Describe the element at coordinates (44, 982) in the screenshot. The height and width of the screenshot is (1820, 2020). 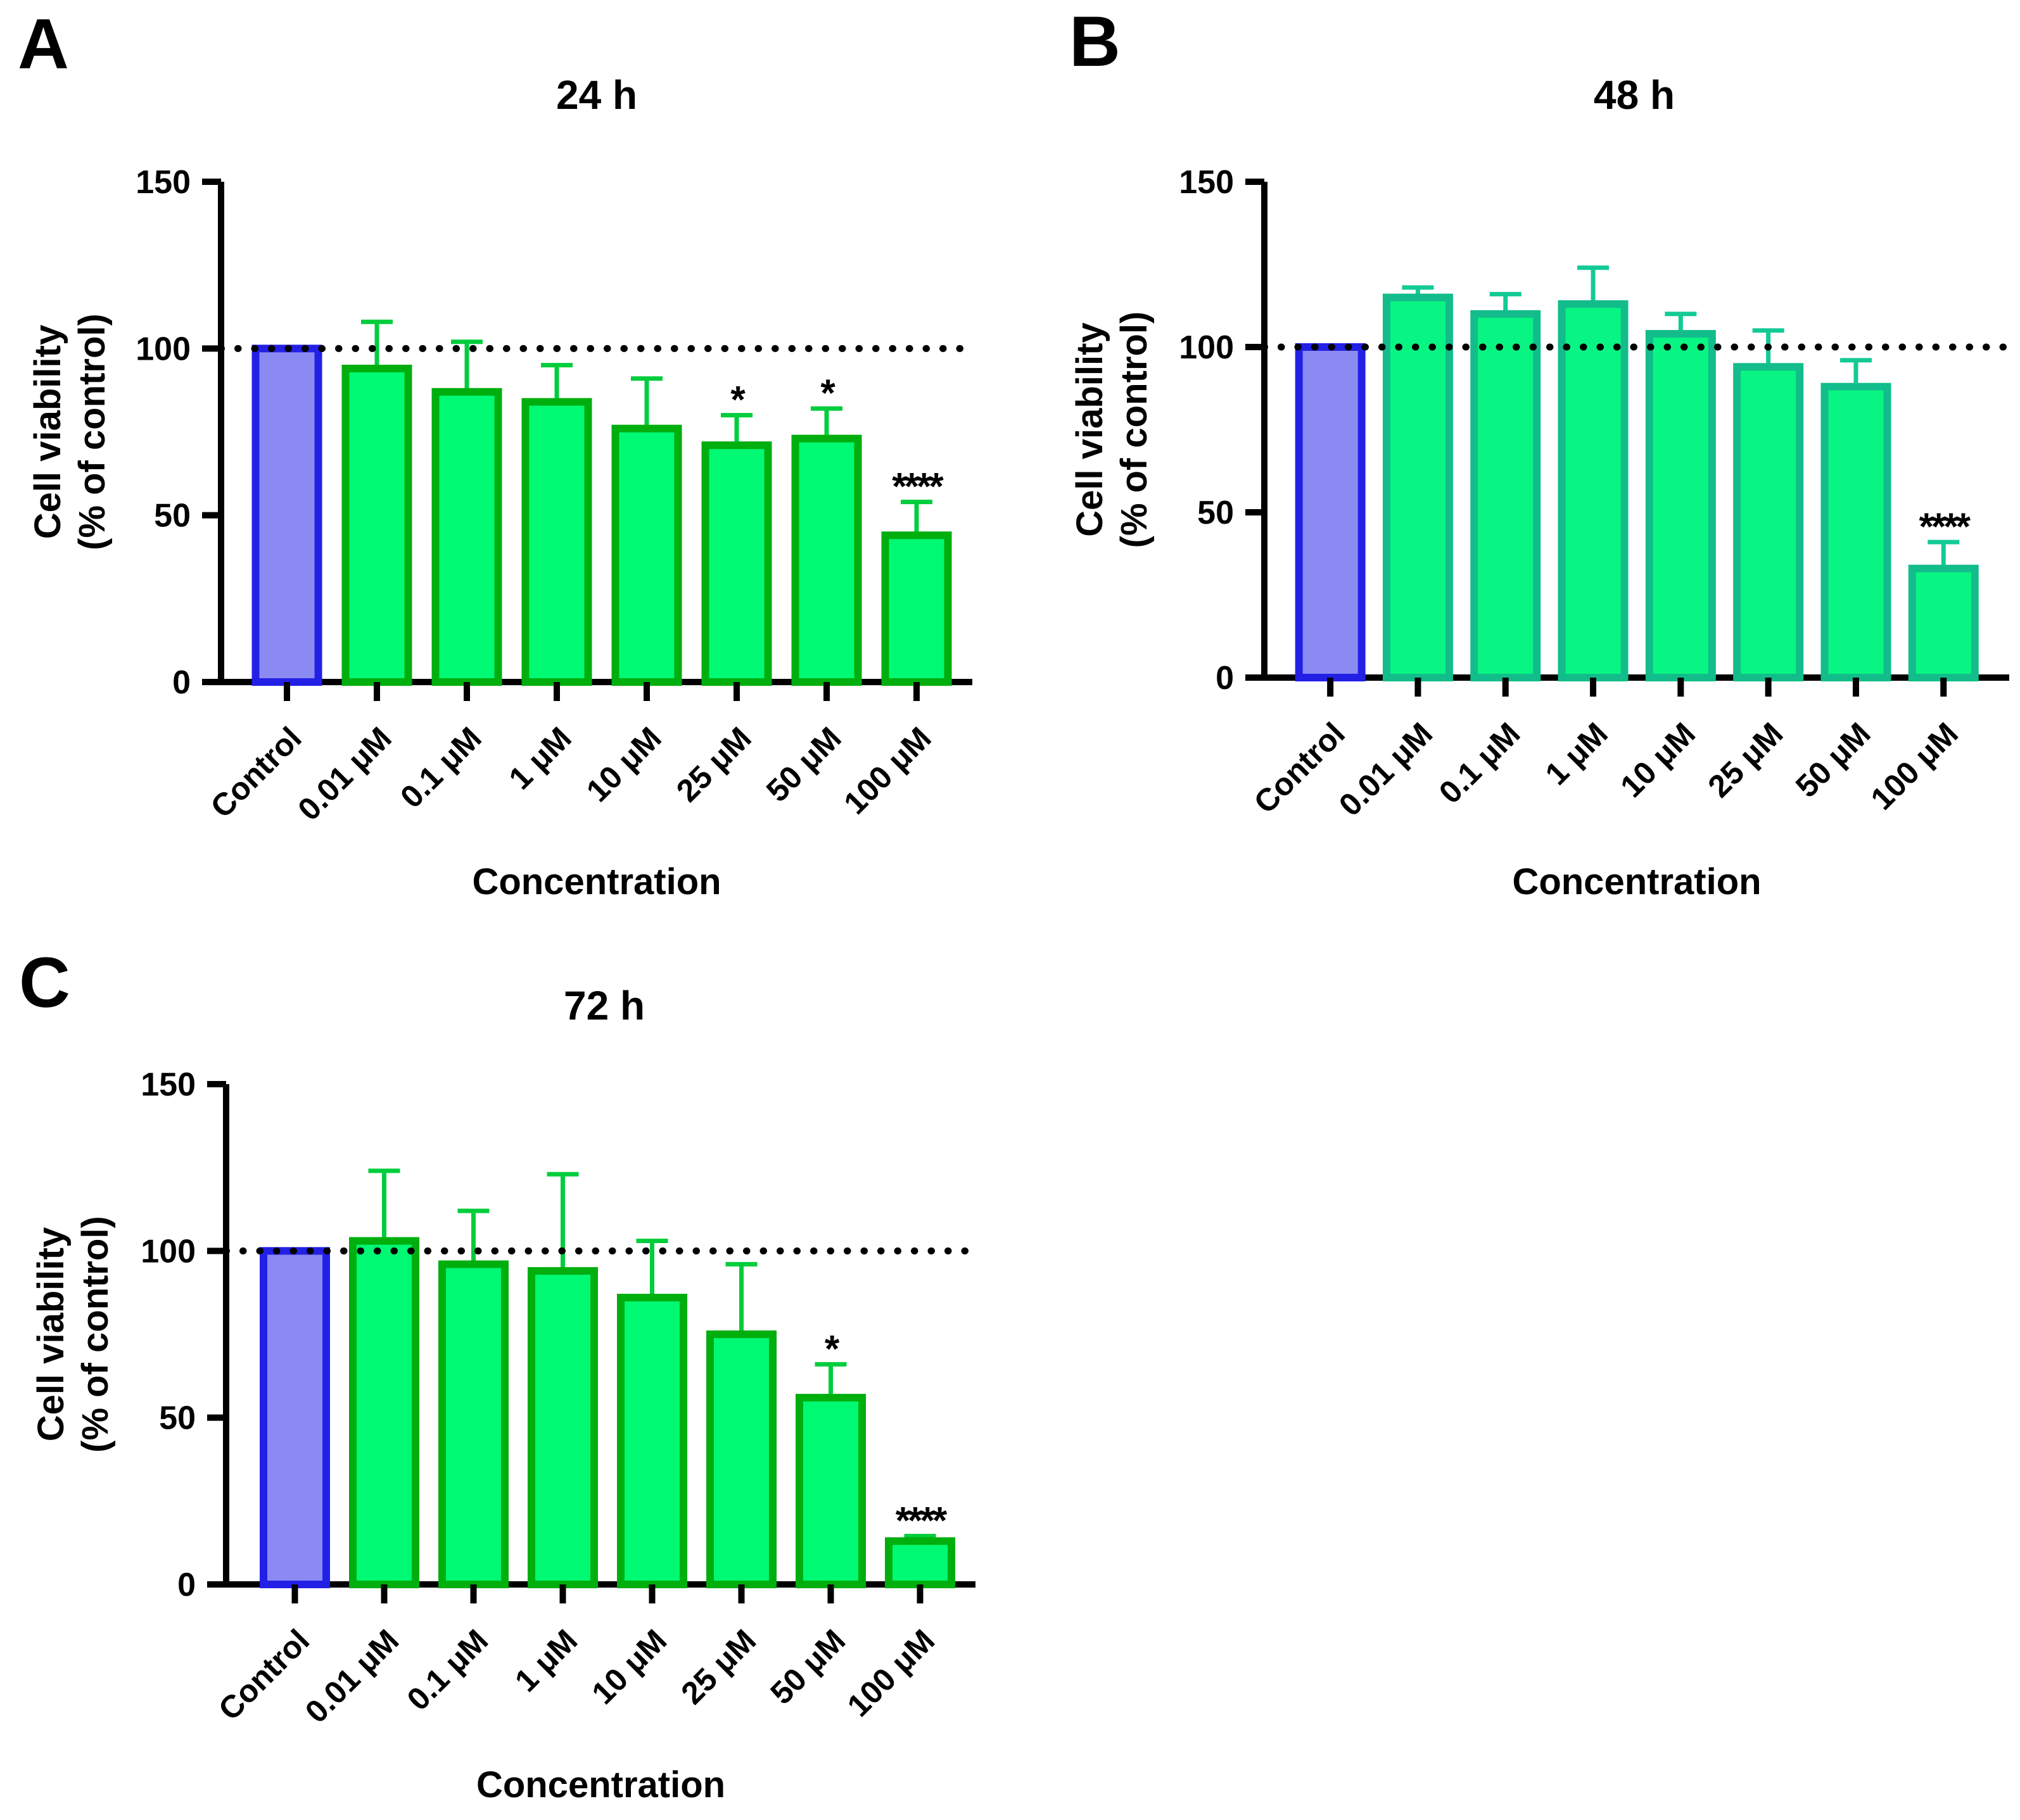
I see `panel-label-c: C` at that location.